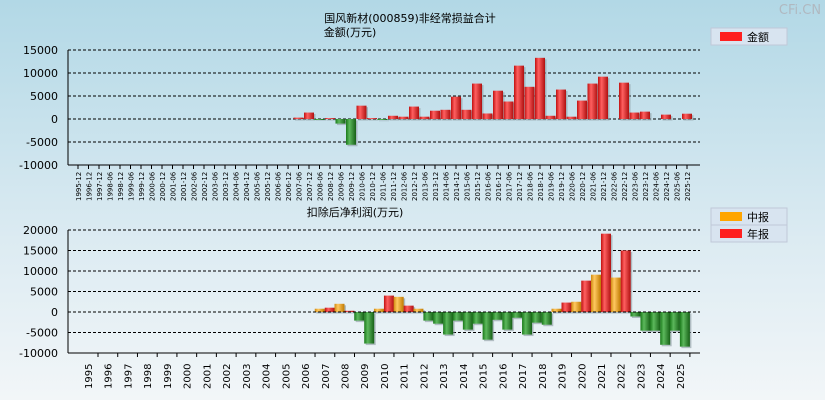 The height and width of the screenshot is (400, 825). What do you see at coordinates (688, 186) in the screenshot?
I see `x-tick-label: 2025-12` at bounding box center [688, 186].